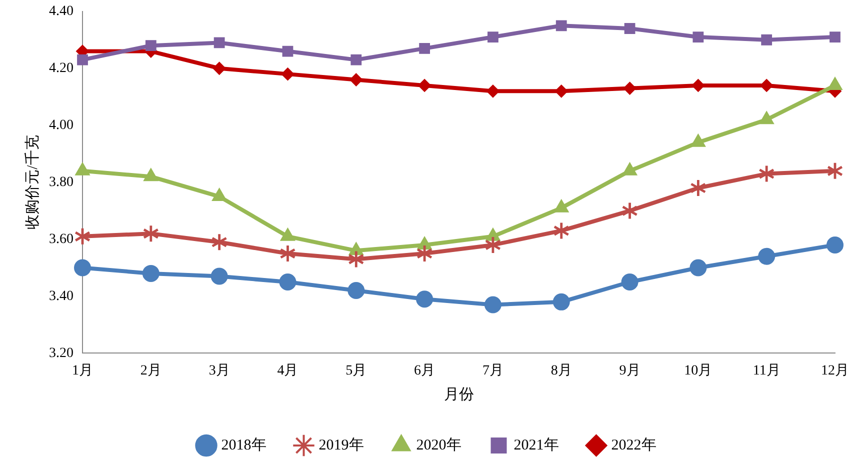 The image size is (865, 468). I want to click on y-tick-label: 4.00, so click(61, 126).